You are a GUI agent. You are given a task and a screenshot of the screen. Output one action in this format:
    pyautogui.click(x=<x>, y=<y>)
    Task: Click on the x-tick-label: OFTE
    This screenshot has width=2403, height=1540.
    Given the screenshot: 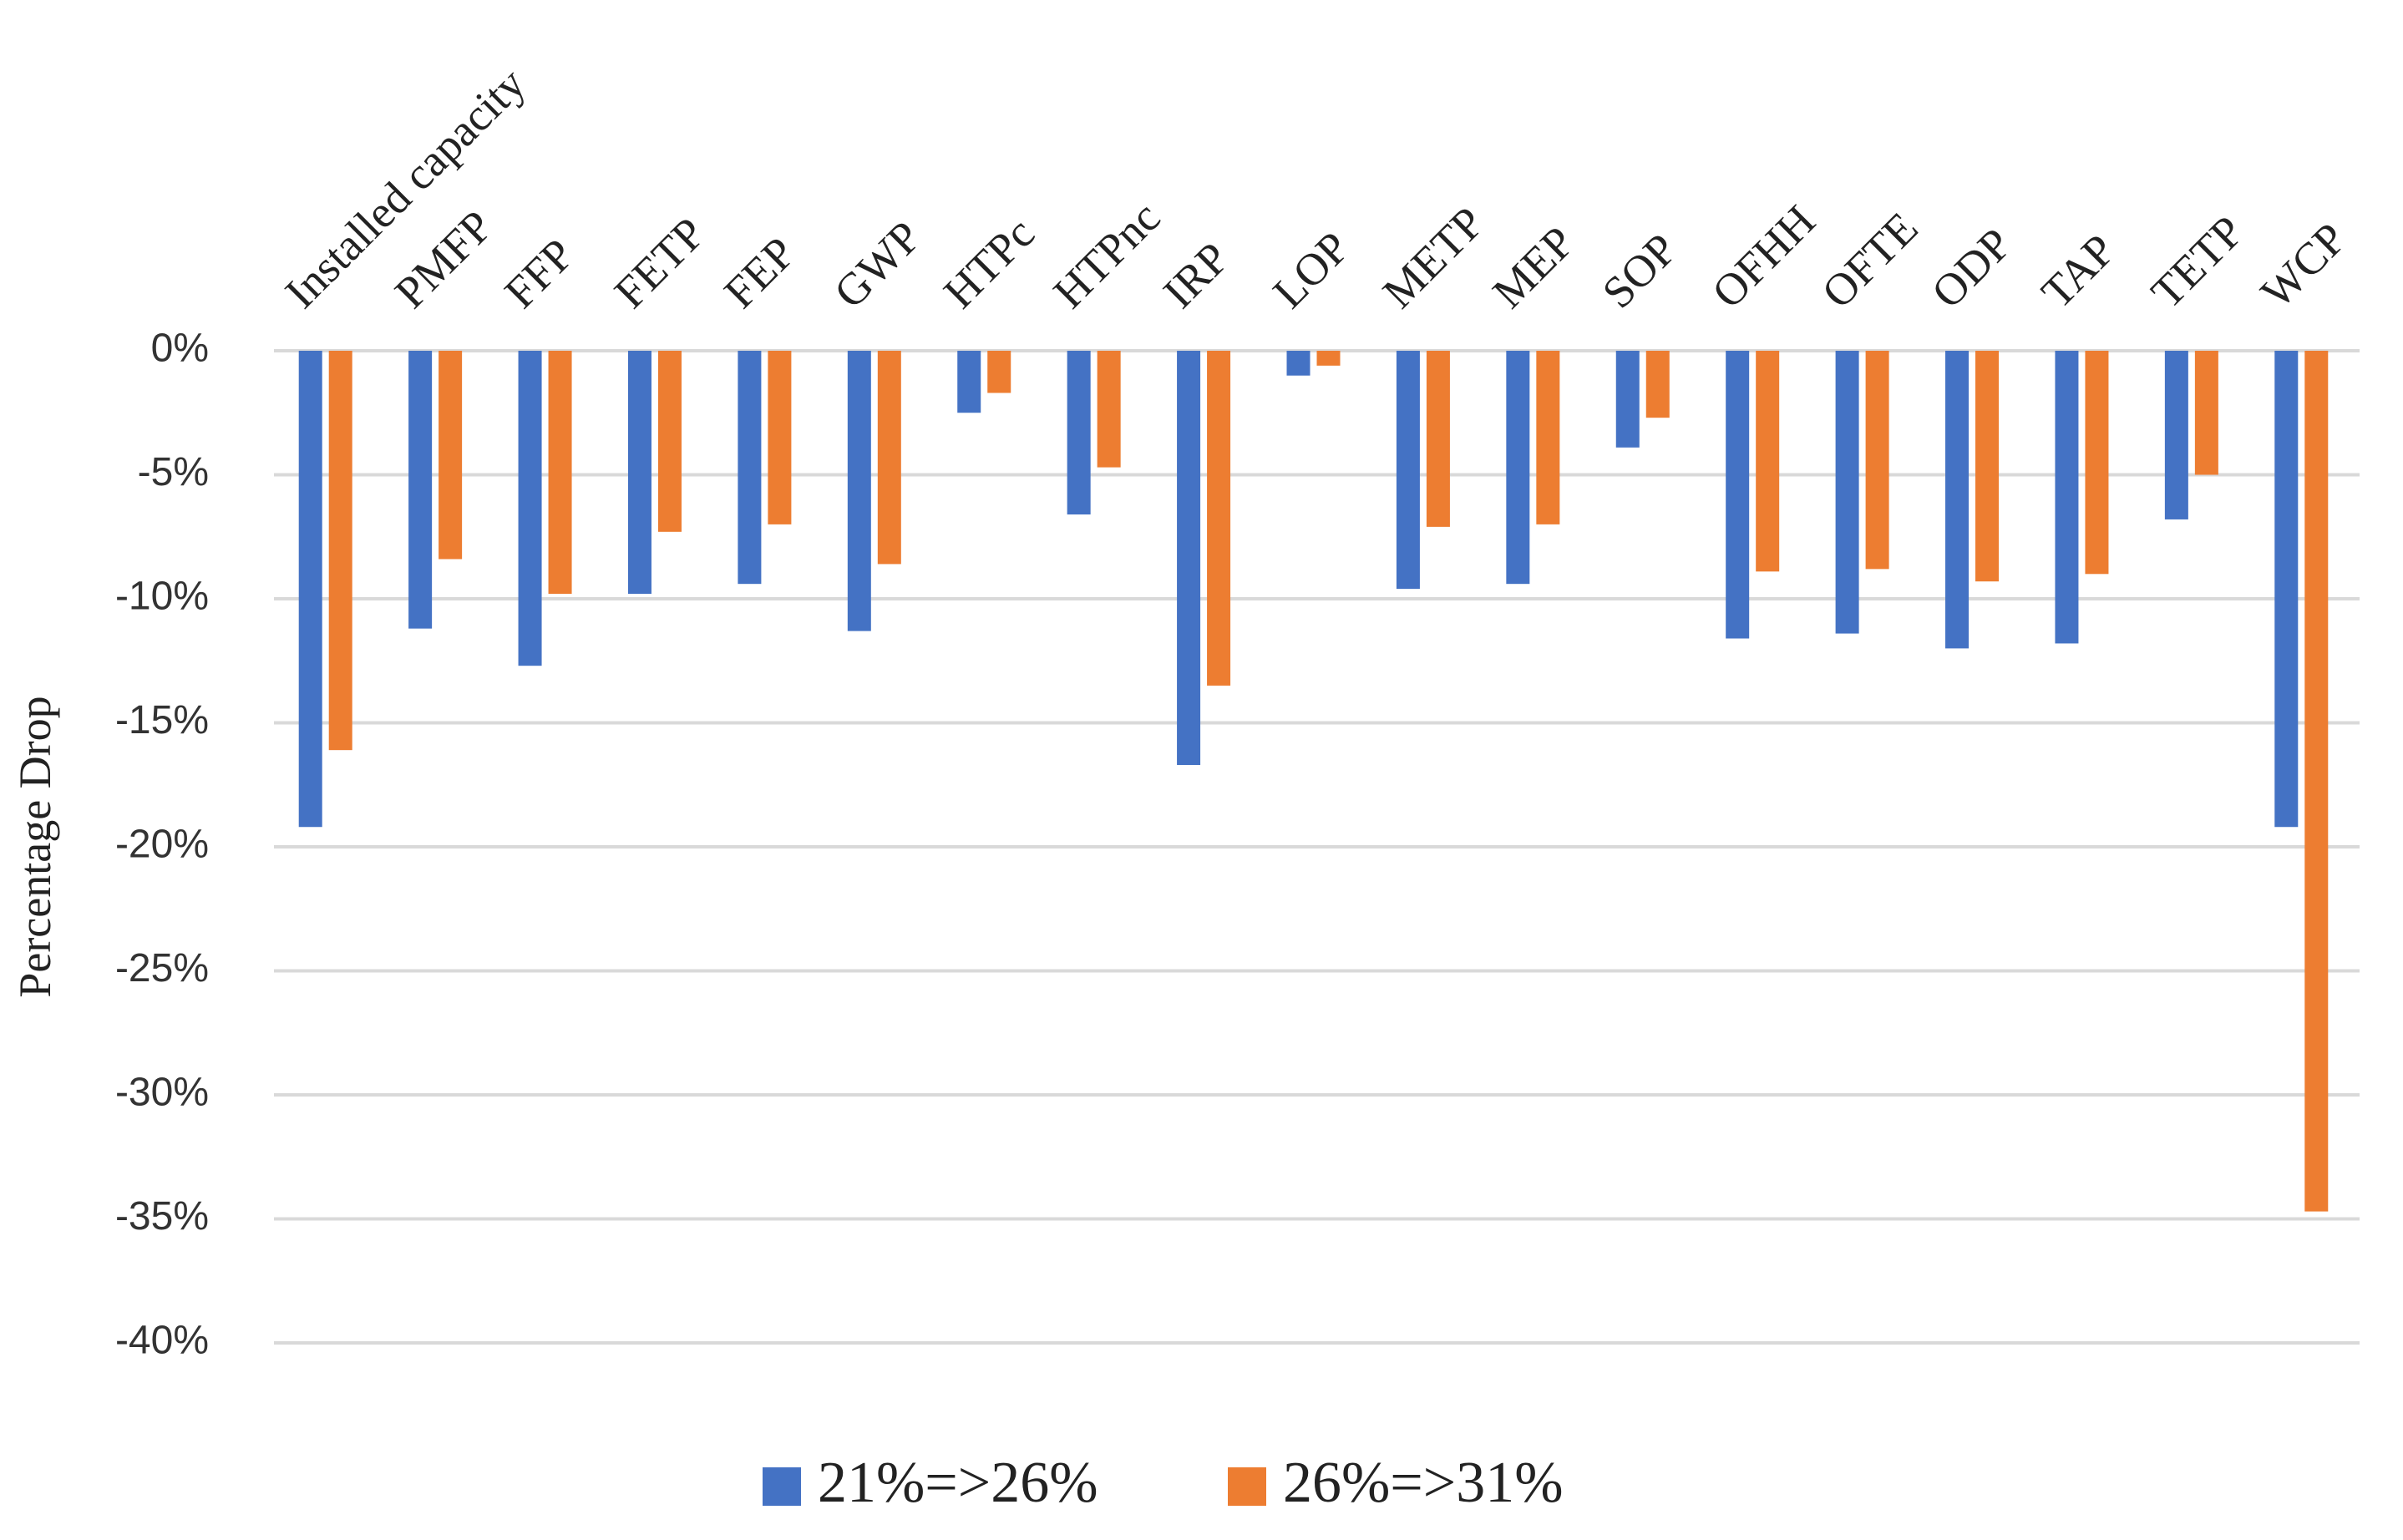 What is the action you would take?
    pyautogui.click(x=1870, y=261)
    